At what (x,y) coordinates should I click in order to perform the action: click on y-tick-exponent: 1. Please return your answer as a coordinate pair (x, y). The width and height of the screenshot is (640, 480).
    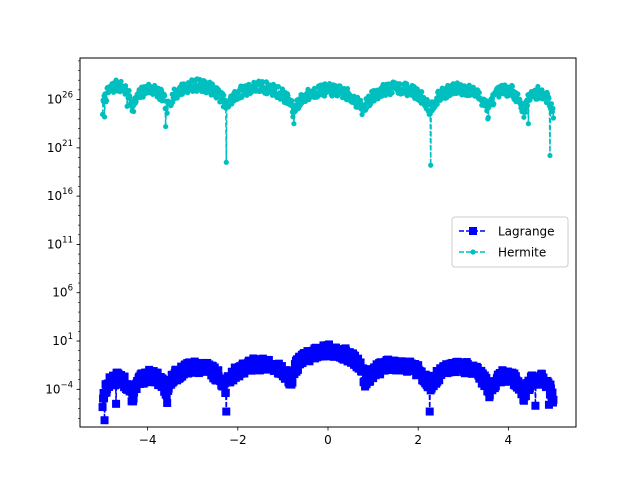
    Looking at the image, I should click on (70, 337).